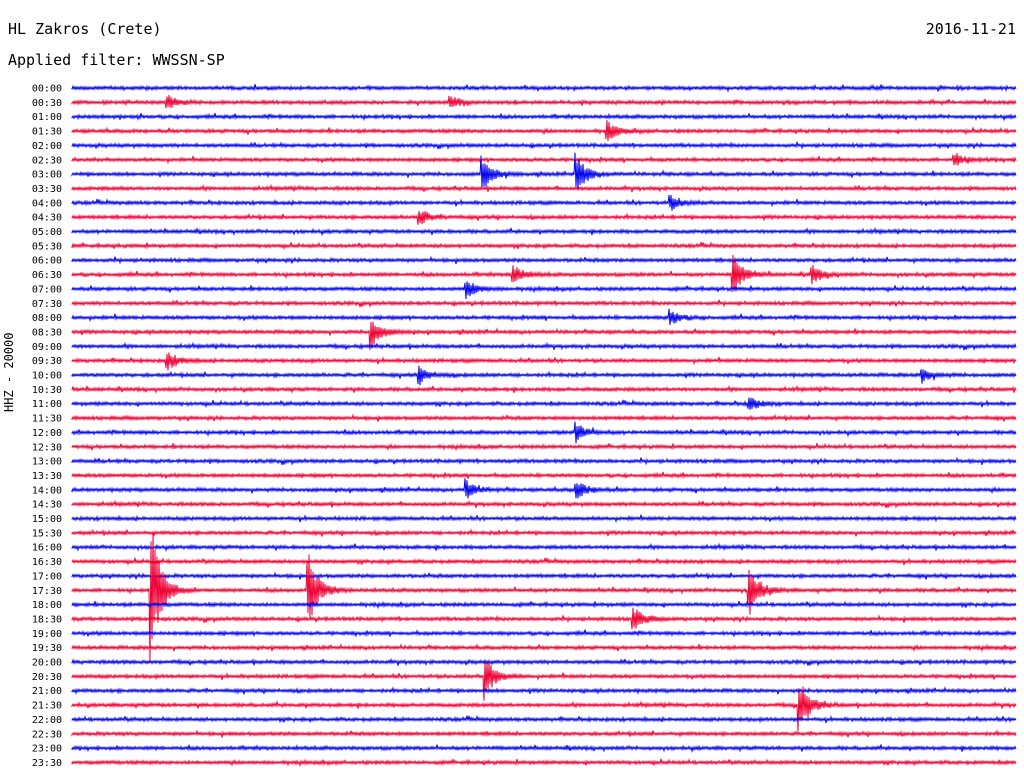 This screenshot has width=1024, height=780. Describe the element at coordinates (47, 505) in the screenshot. I see `row-time-label: 14:30` at that location.